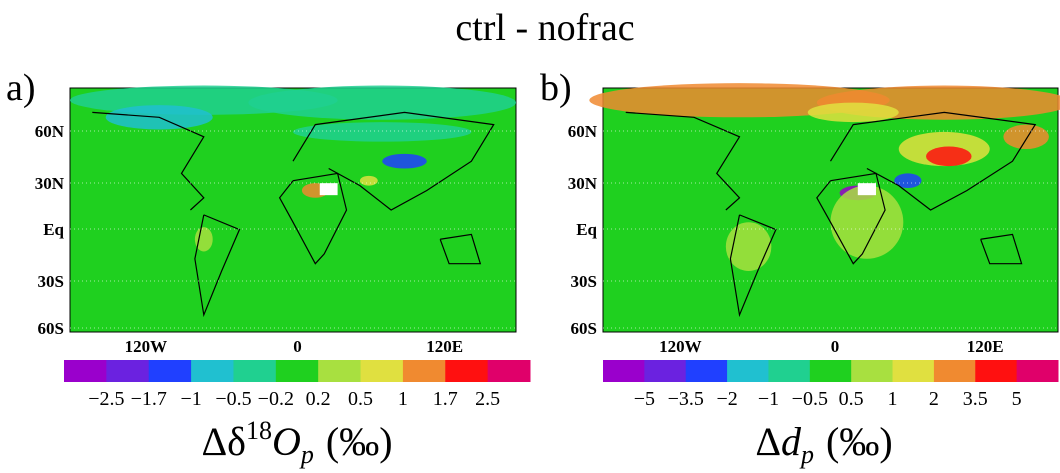 The height and width of the screenshot is (473, 1060). I want to click on figure-title: ctrl - nofrac, so click(544, 28).